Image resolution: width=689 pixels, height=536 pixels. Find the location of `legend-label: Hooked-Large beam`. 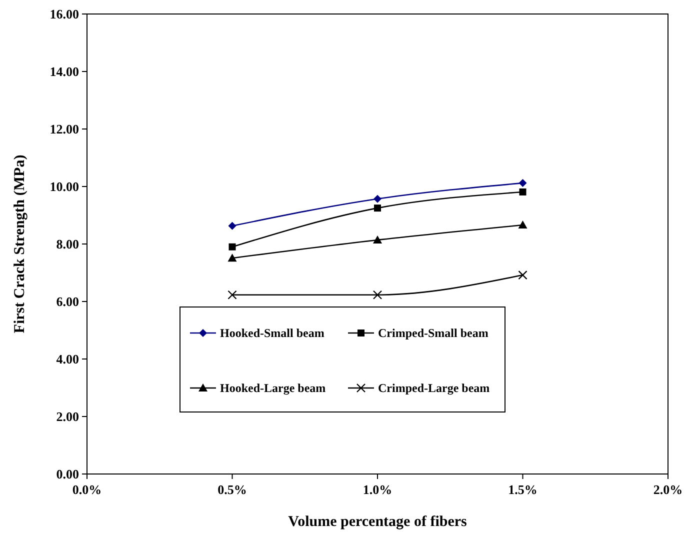

legend-label: Hooked-Large beam is located at coordinates (273, 388).